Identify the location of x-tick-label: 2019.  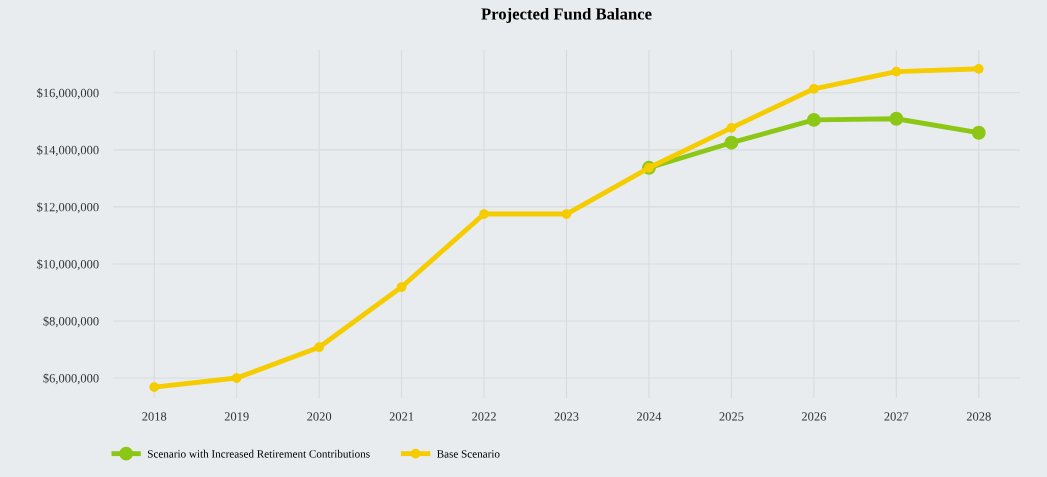
(236, 416).